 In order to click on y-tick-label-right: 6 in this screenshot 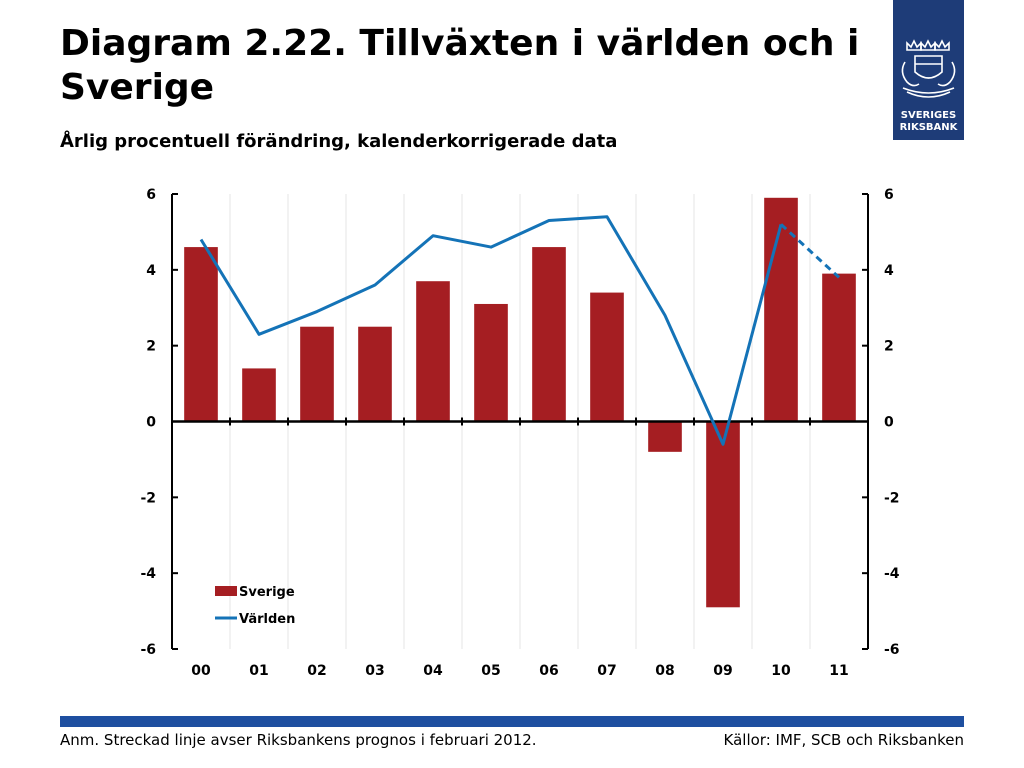, I will do `click(889, 195)`.